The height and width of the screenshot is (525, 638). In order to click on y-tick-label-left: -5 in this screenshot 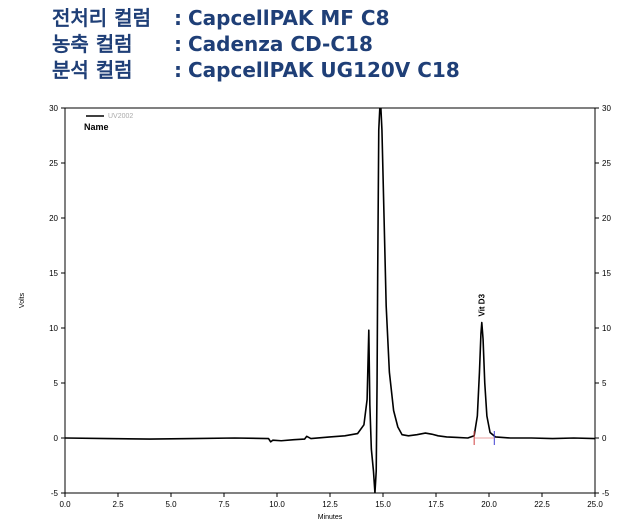, I will do `click(55, 493)`.